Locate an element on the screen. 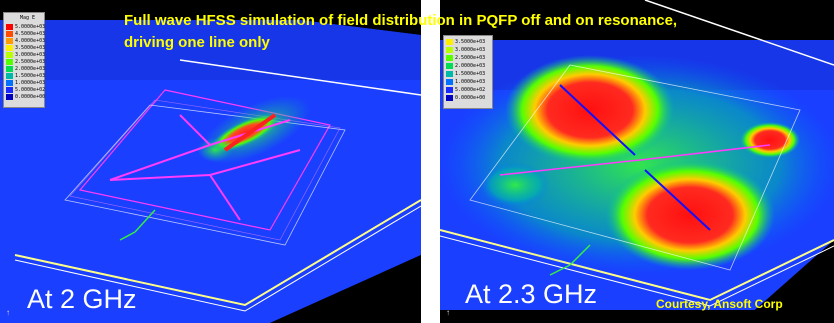 The image size is (834, 323). frequency-label-2ghz: At 2 GHz is located at coordinates (82, 299).